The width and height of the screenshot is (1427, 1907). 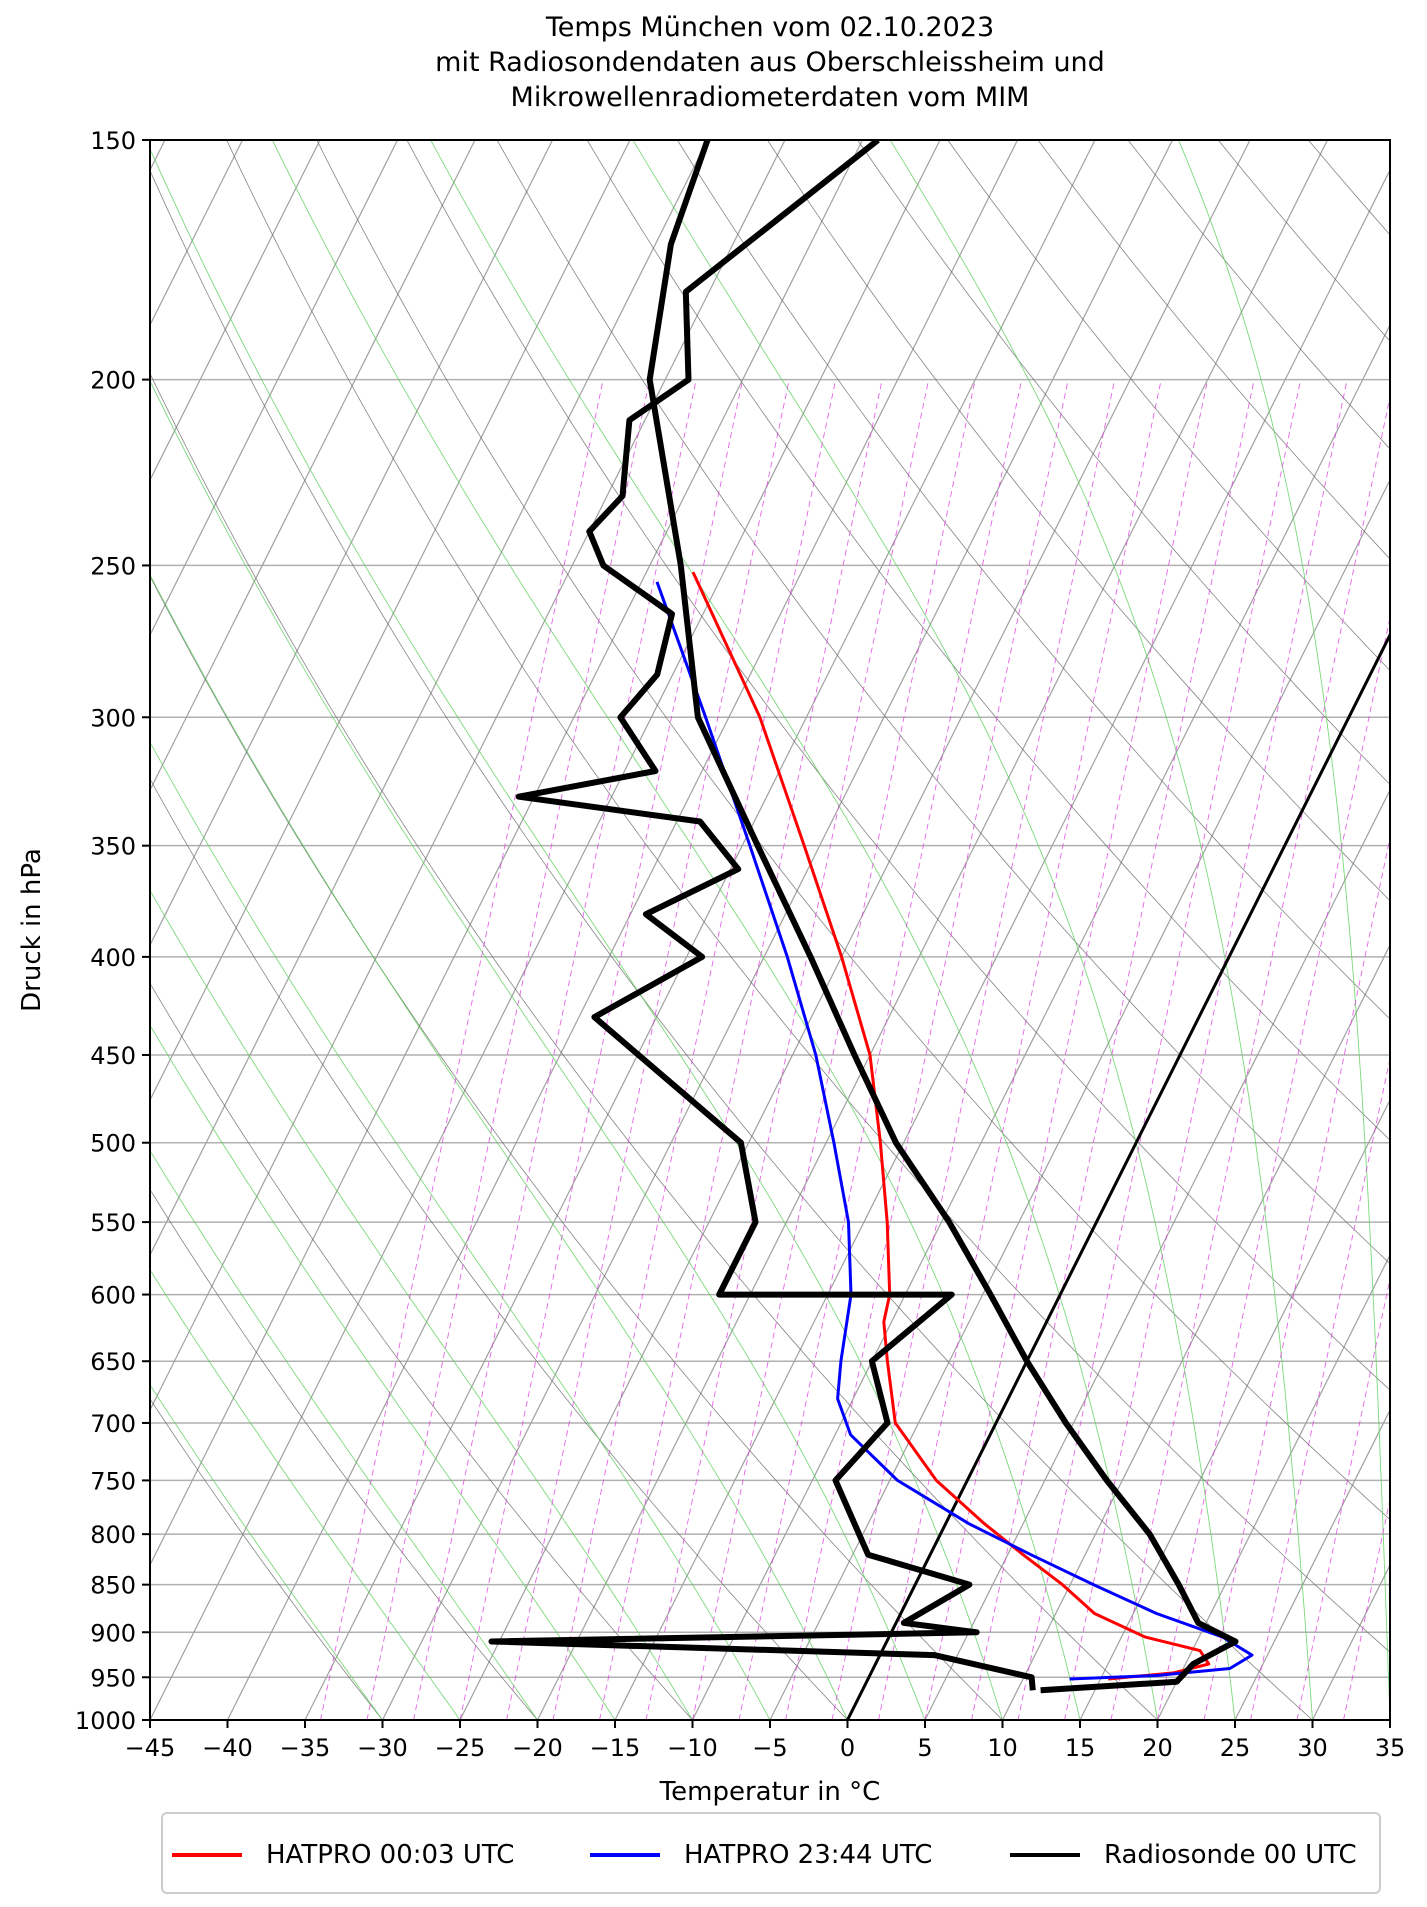 What do you see at coordinates (537, 1748) in the screenshot?
I see `x-tick-label: −20` at bounding box center [537, 1748].